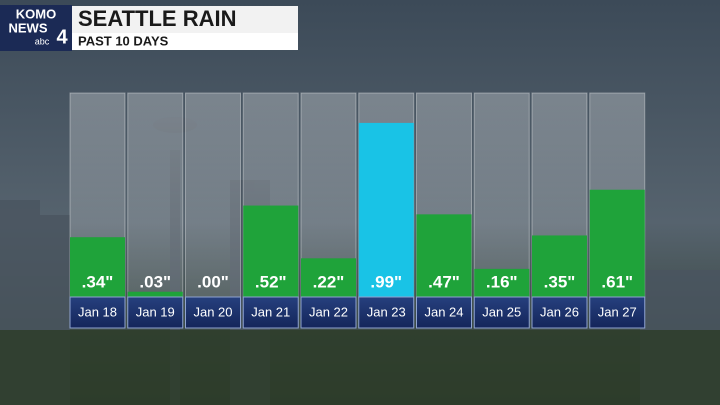 Image resolution: width=720 pixels, height=405 pixels. I want to click on logo-channel: 4, so click(62, 37).